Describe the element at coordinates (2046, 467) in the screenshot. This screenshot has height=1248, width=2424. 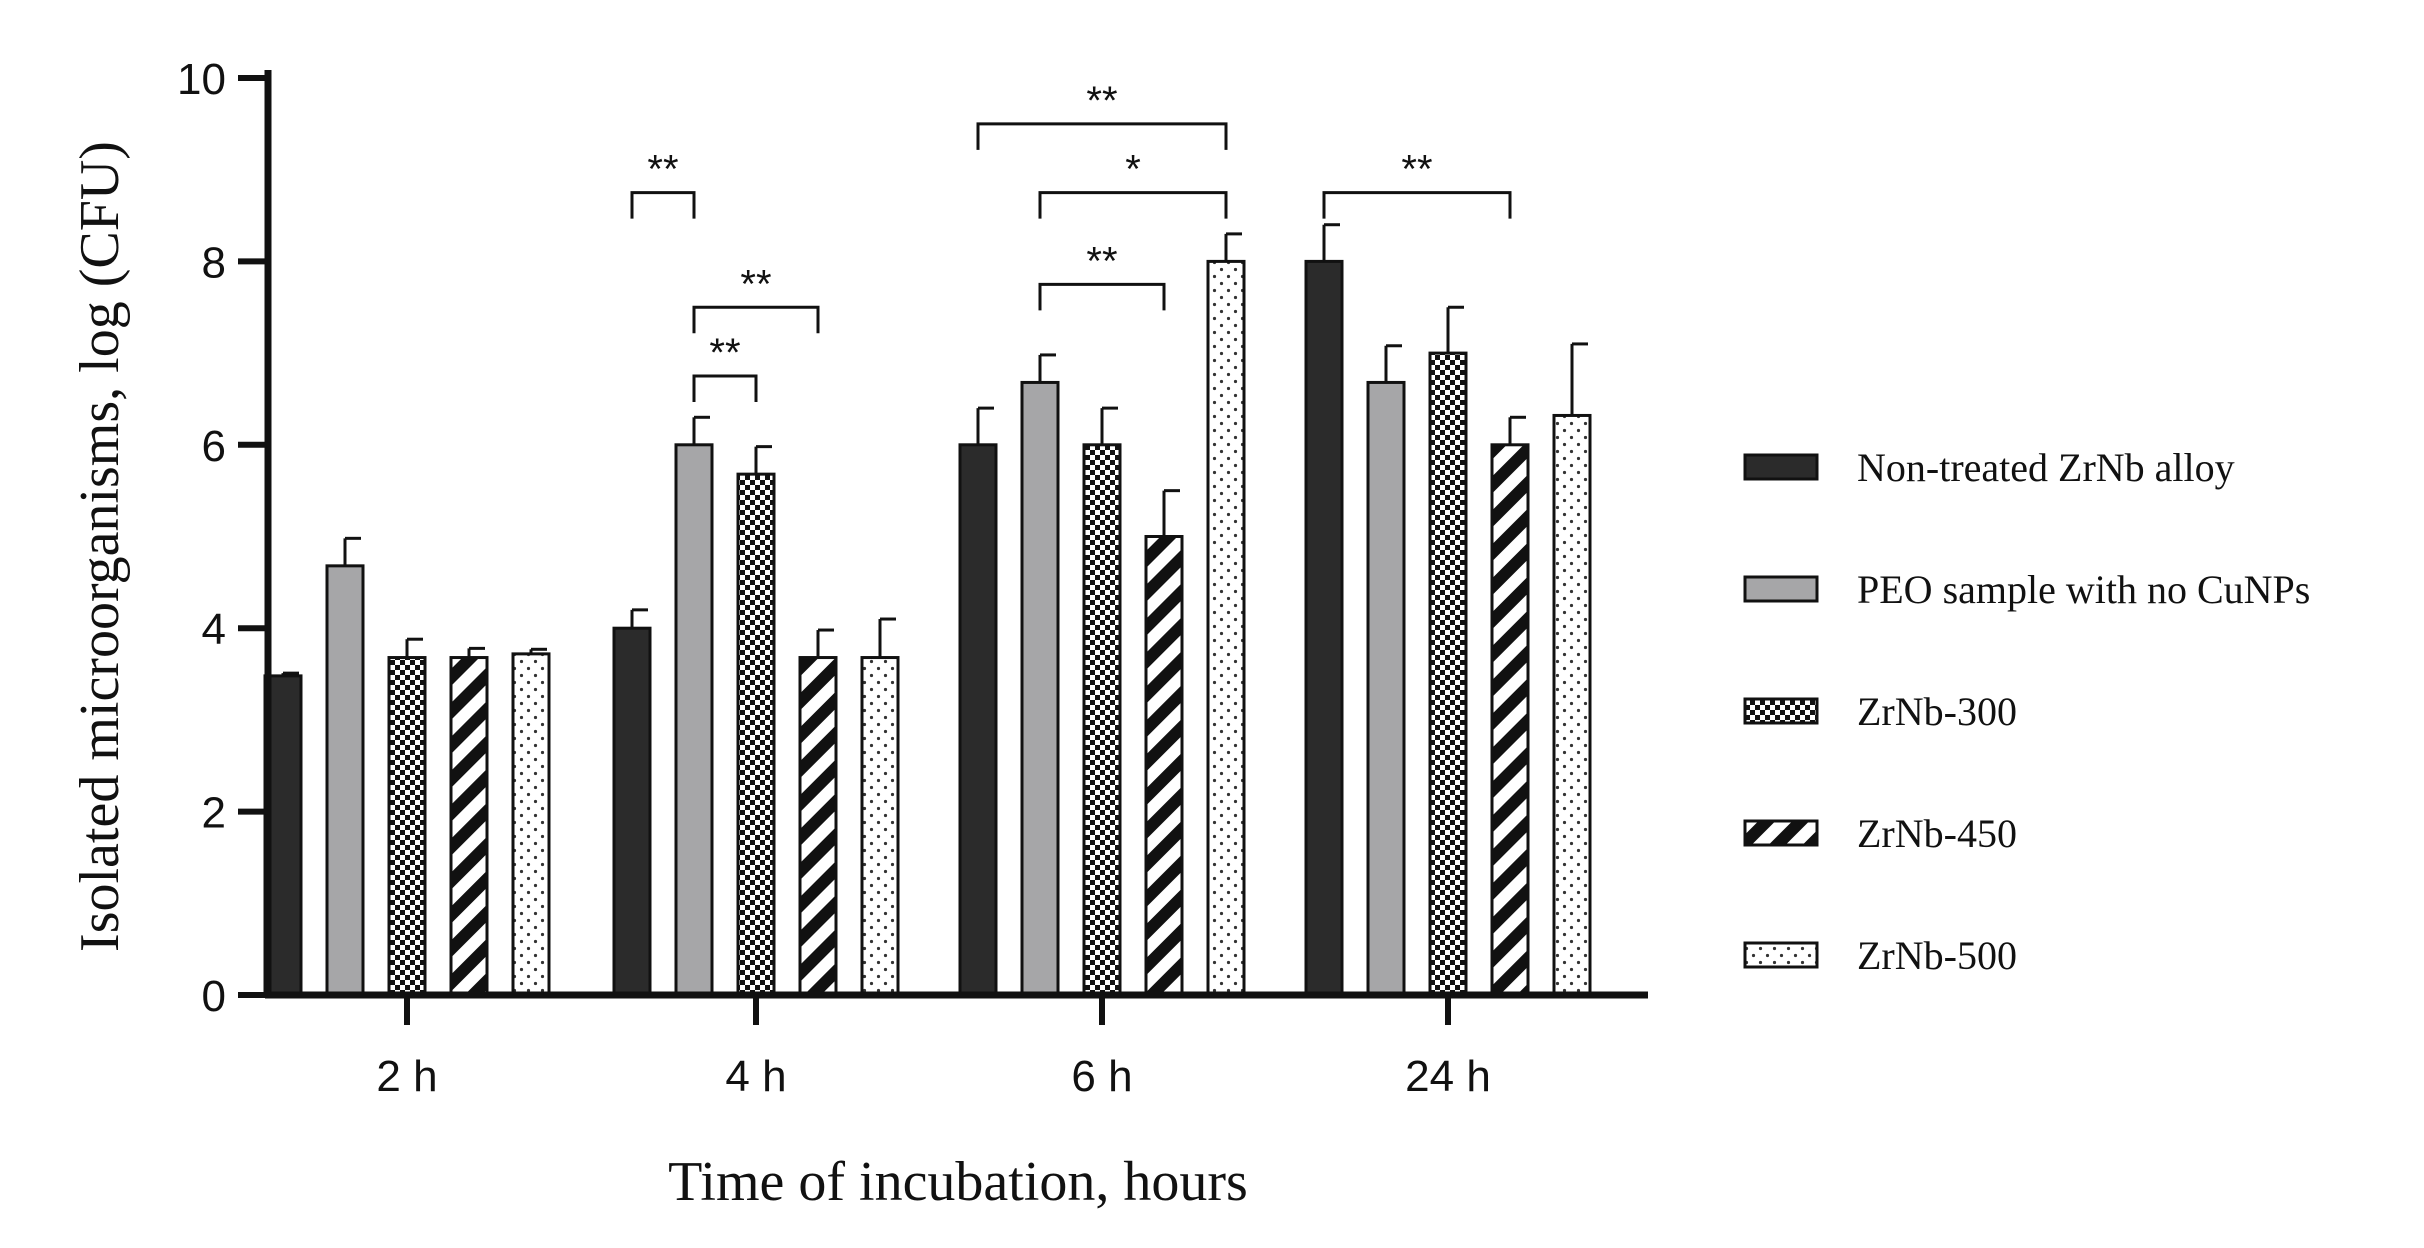
I see `legend-label: Non-treated ZrNb alloy` at that location.